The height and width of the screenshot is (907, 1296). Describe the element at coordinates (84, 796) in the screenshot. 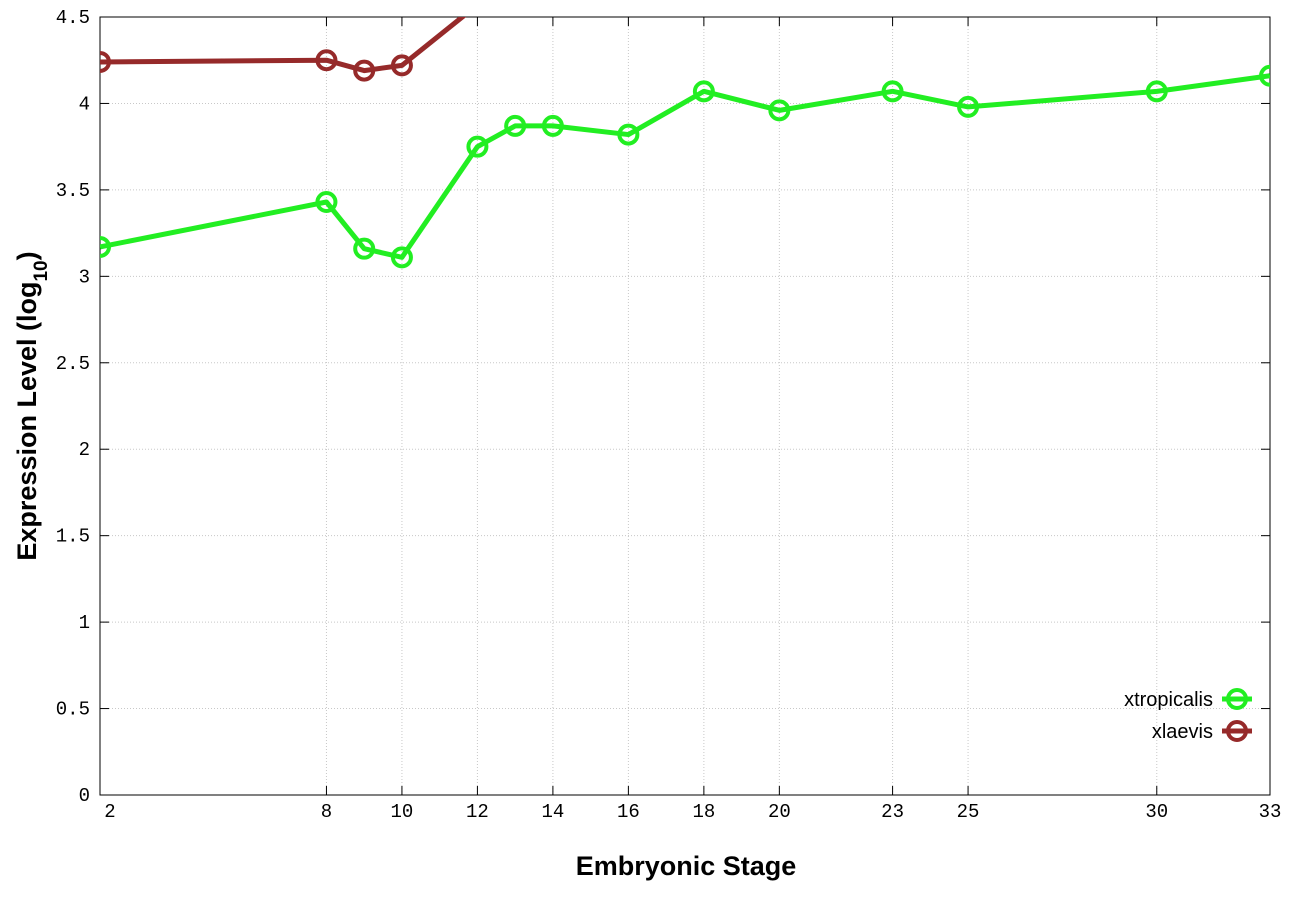

I see `y-tick-label: 0` at that location.